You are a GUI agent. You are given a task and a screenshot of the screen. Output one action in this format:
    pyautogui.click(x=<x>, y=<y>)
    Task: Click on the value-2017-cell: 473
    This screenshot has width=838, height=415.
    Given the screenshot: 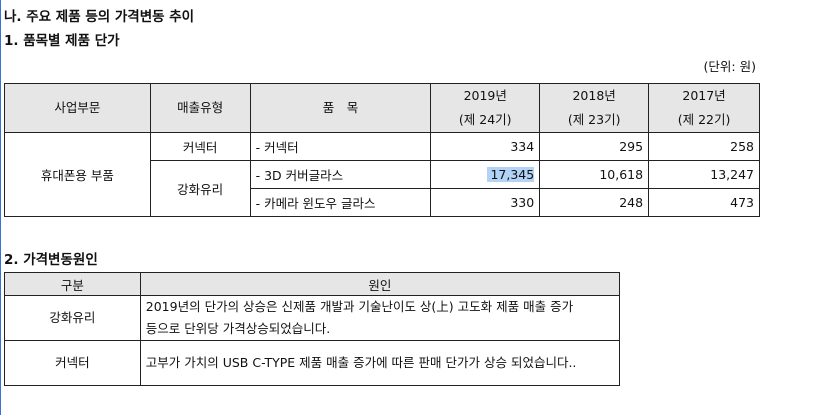 What is the action you would take?
    pyautogui.click(x=704, y=202)
    